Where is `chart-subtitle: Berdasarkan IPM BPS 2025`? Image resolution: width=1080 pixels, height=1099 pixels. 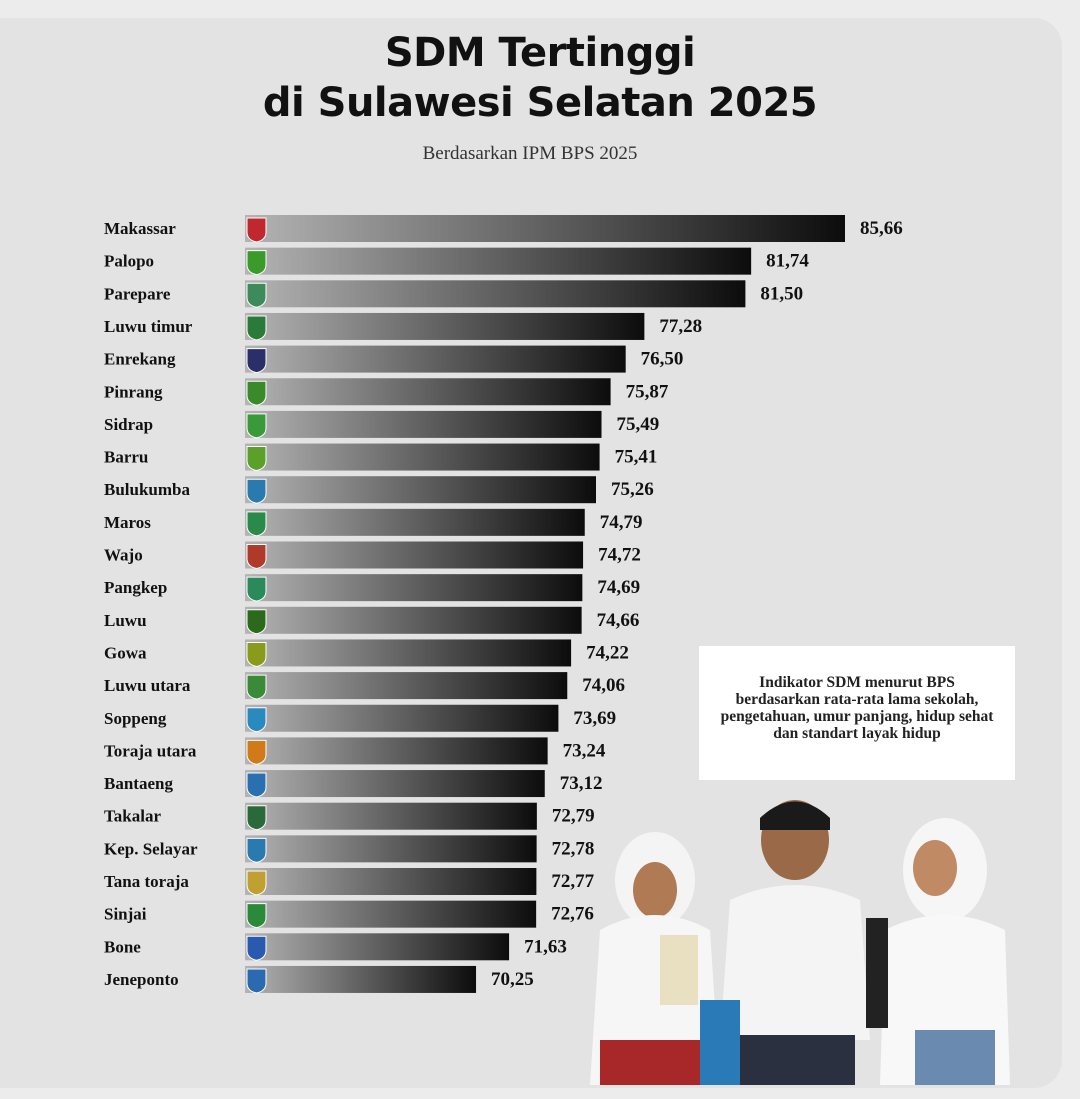 chart-subtitle: Berdasarkan IPM BPS 2025 is located at coordinates (530, 153).